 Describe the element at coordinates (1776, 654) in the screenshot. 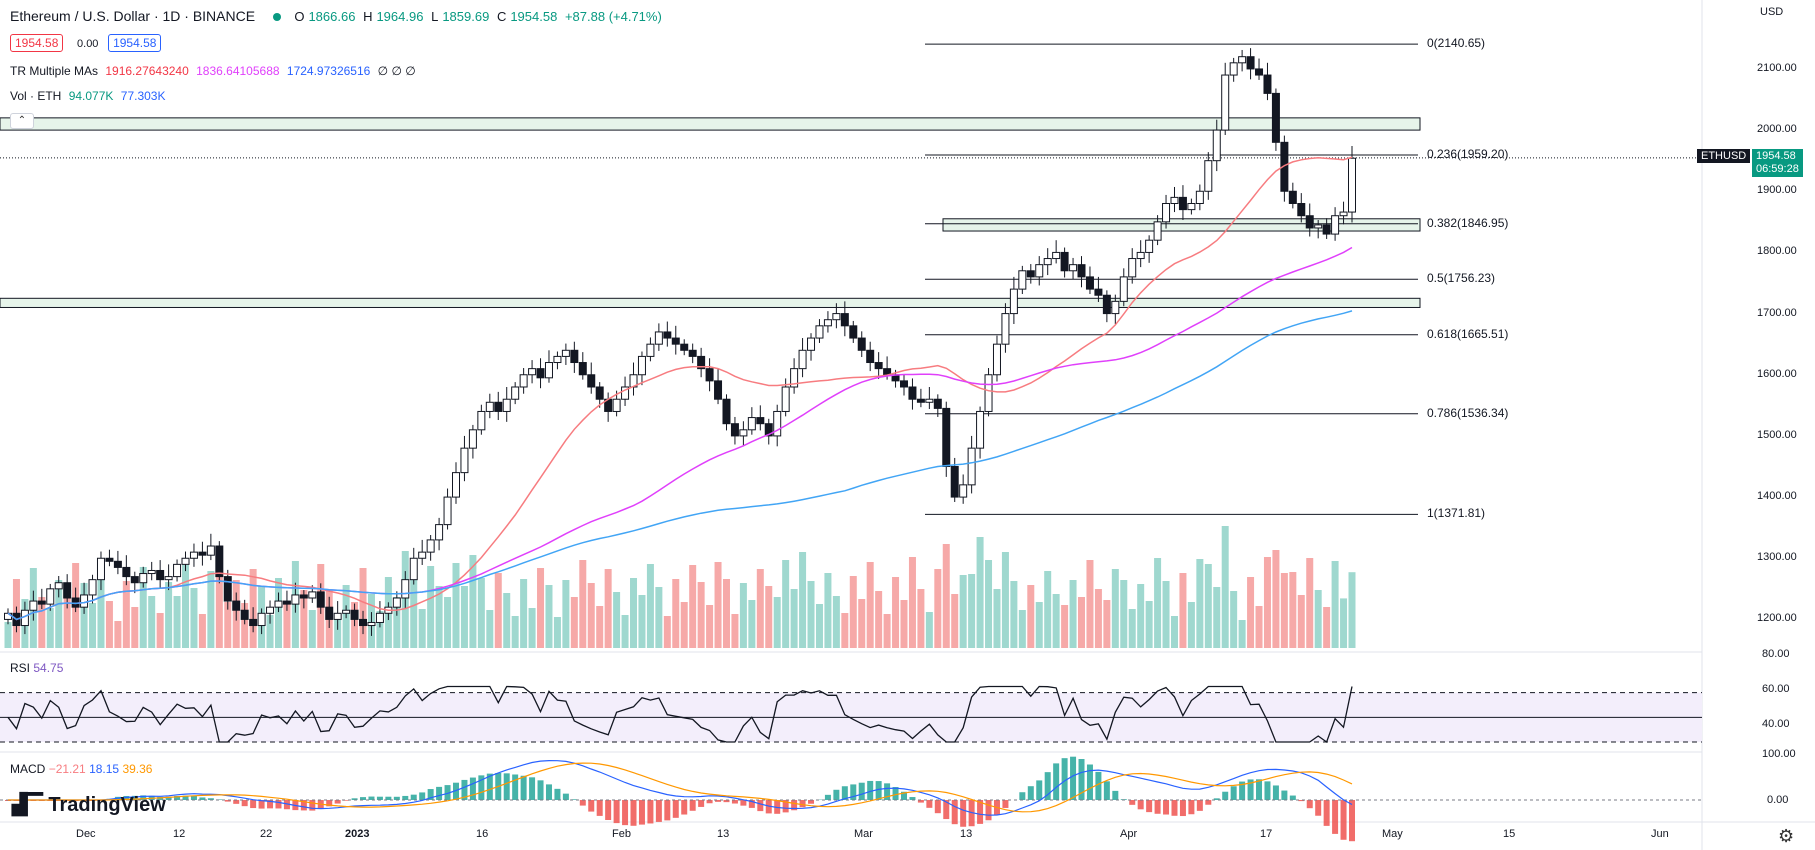

I see `rsi-tick-80: 80.00` at that location.